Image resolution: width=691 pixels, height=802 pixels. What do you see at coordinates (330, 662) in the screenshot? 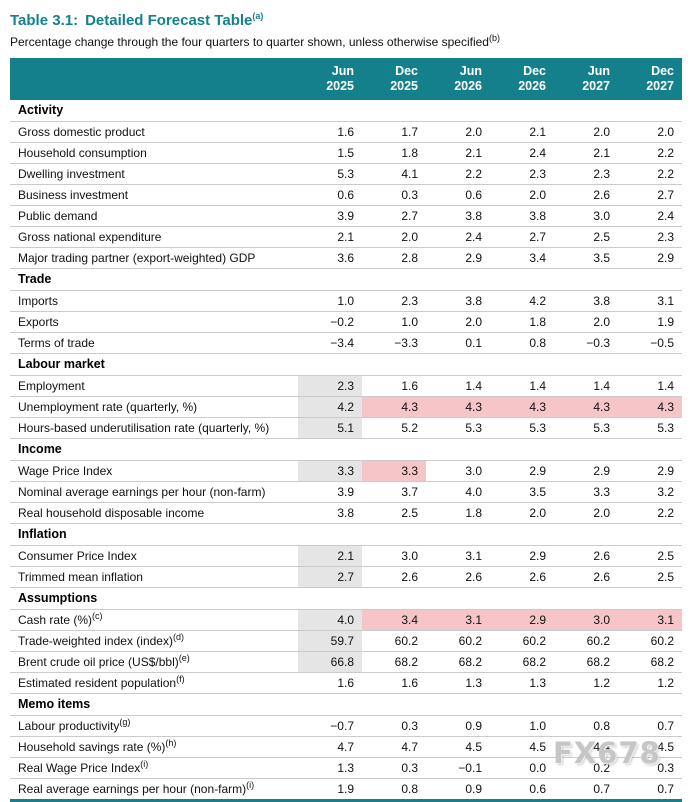
I see `value-cell: 66.8` at bounding box center [330, 662].